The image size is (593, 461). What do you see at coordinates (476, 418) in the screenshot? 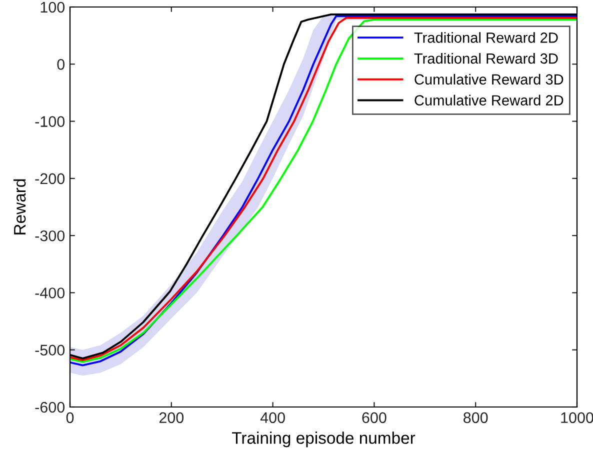
I see `x-tick-label: 800` at bounding box center [476, 418].